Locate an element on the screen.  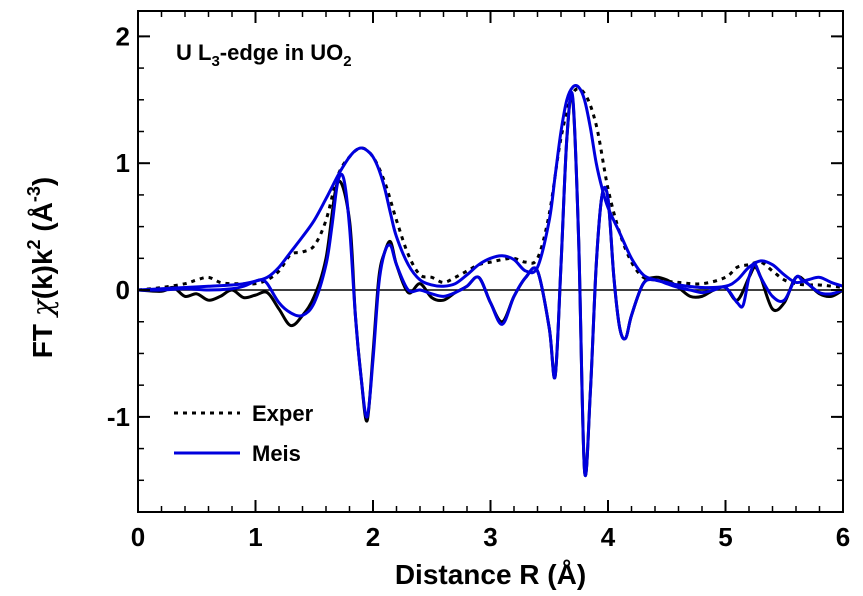
x-tick-label: 2 is located at coordinates (373, 537).